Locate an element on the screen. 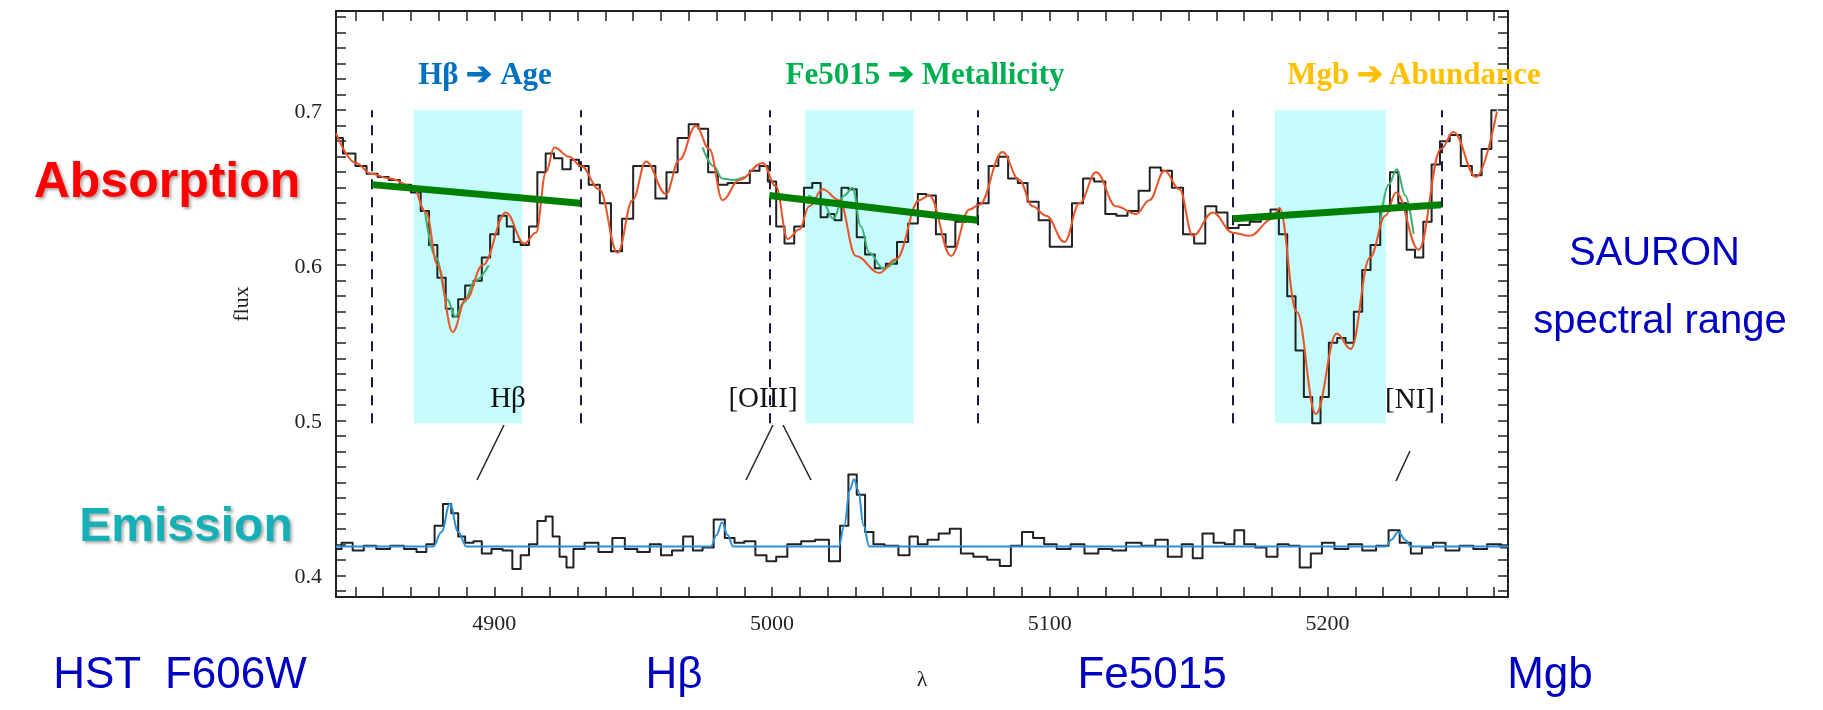  x-tick-label: 5200 is located at coordinates (1327, 622).